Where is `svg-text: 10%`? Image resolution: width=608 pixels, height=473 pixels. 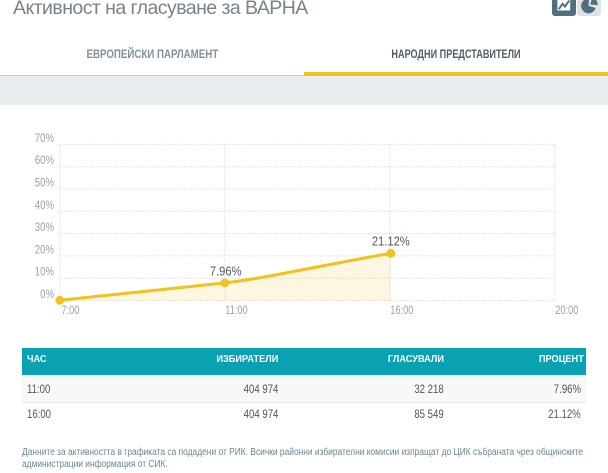
svg-text: 10% is located at coordinates (45, 272).